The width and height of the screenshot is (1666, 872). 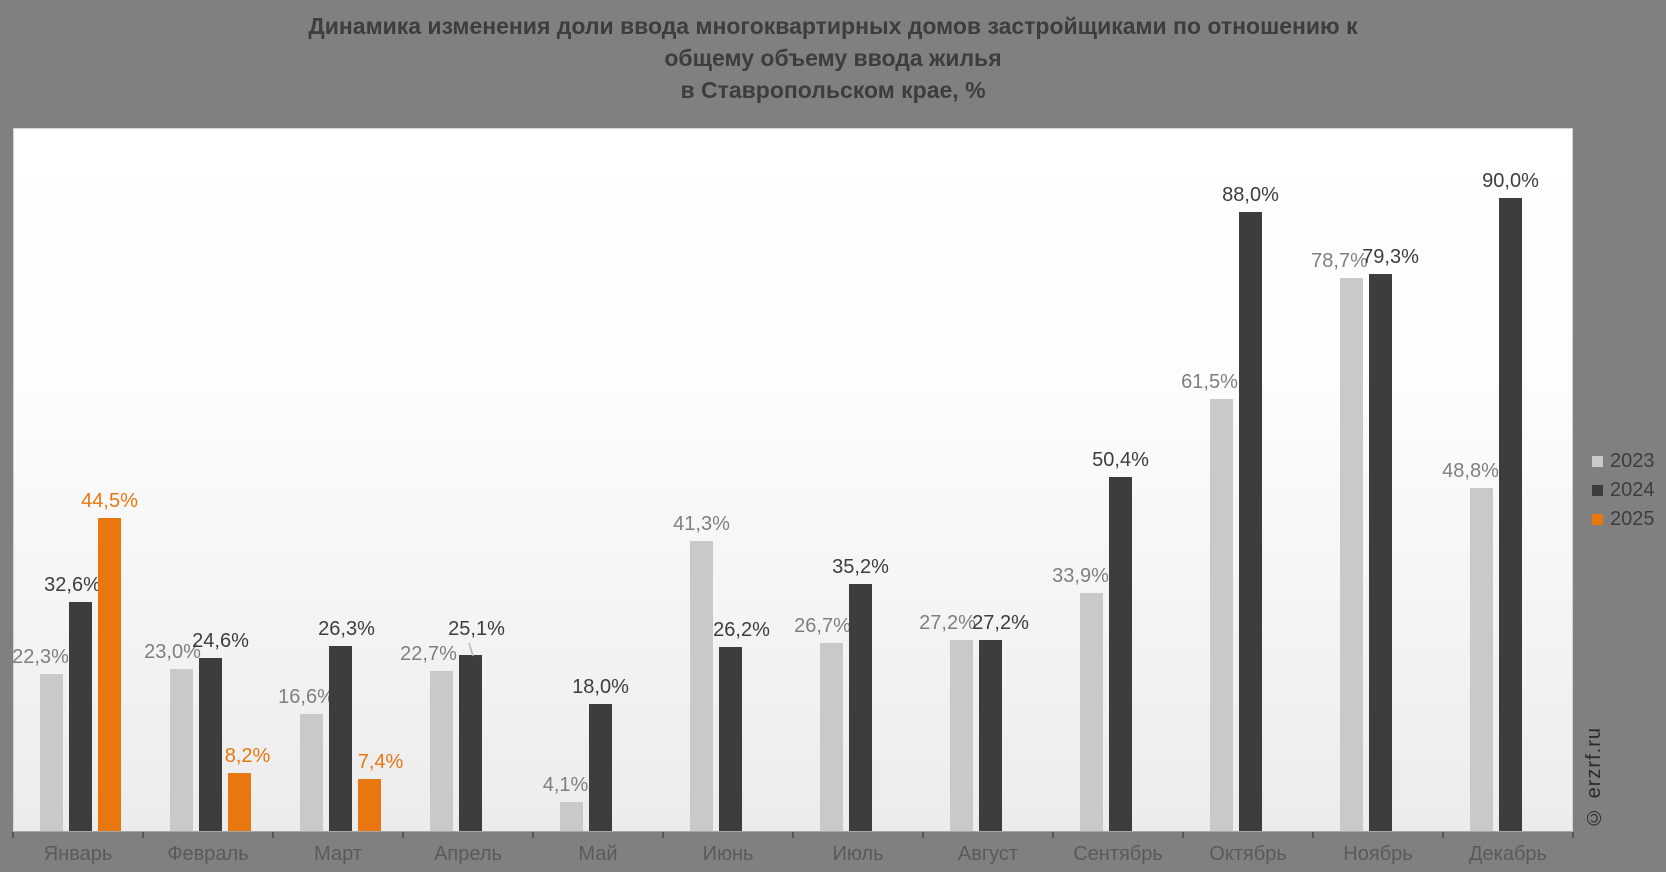 I want to click on bar-value-label-2024-Ноябрь: 79,3%, so click(x=1390, y=257).